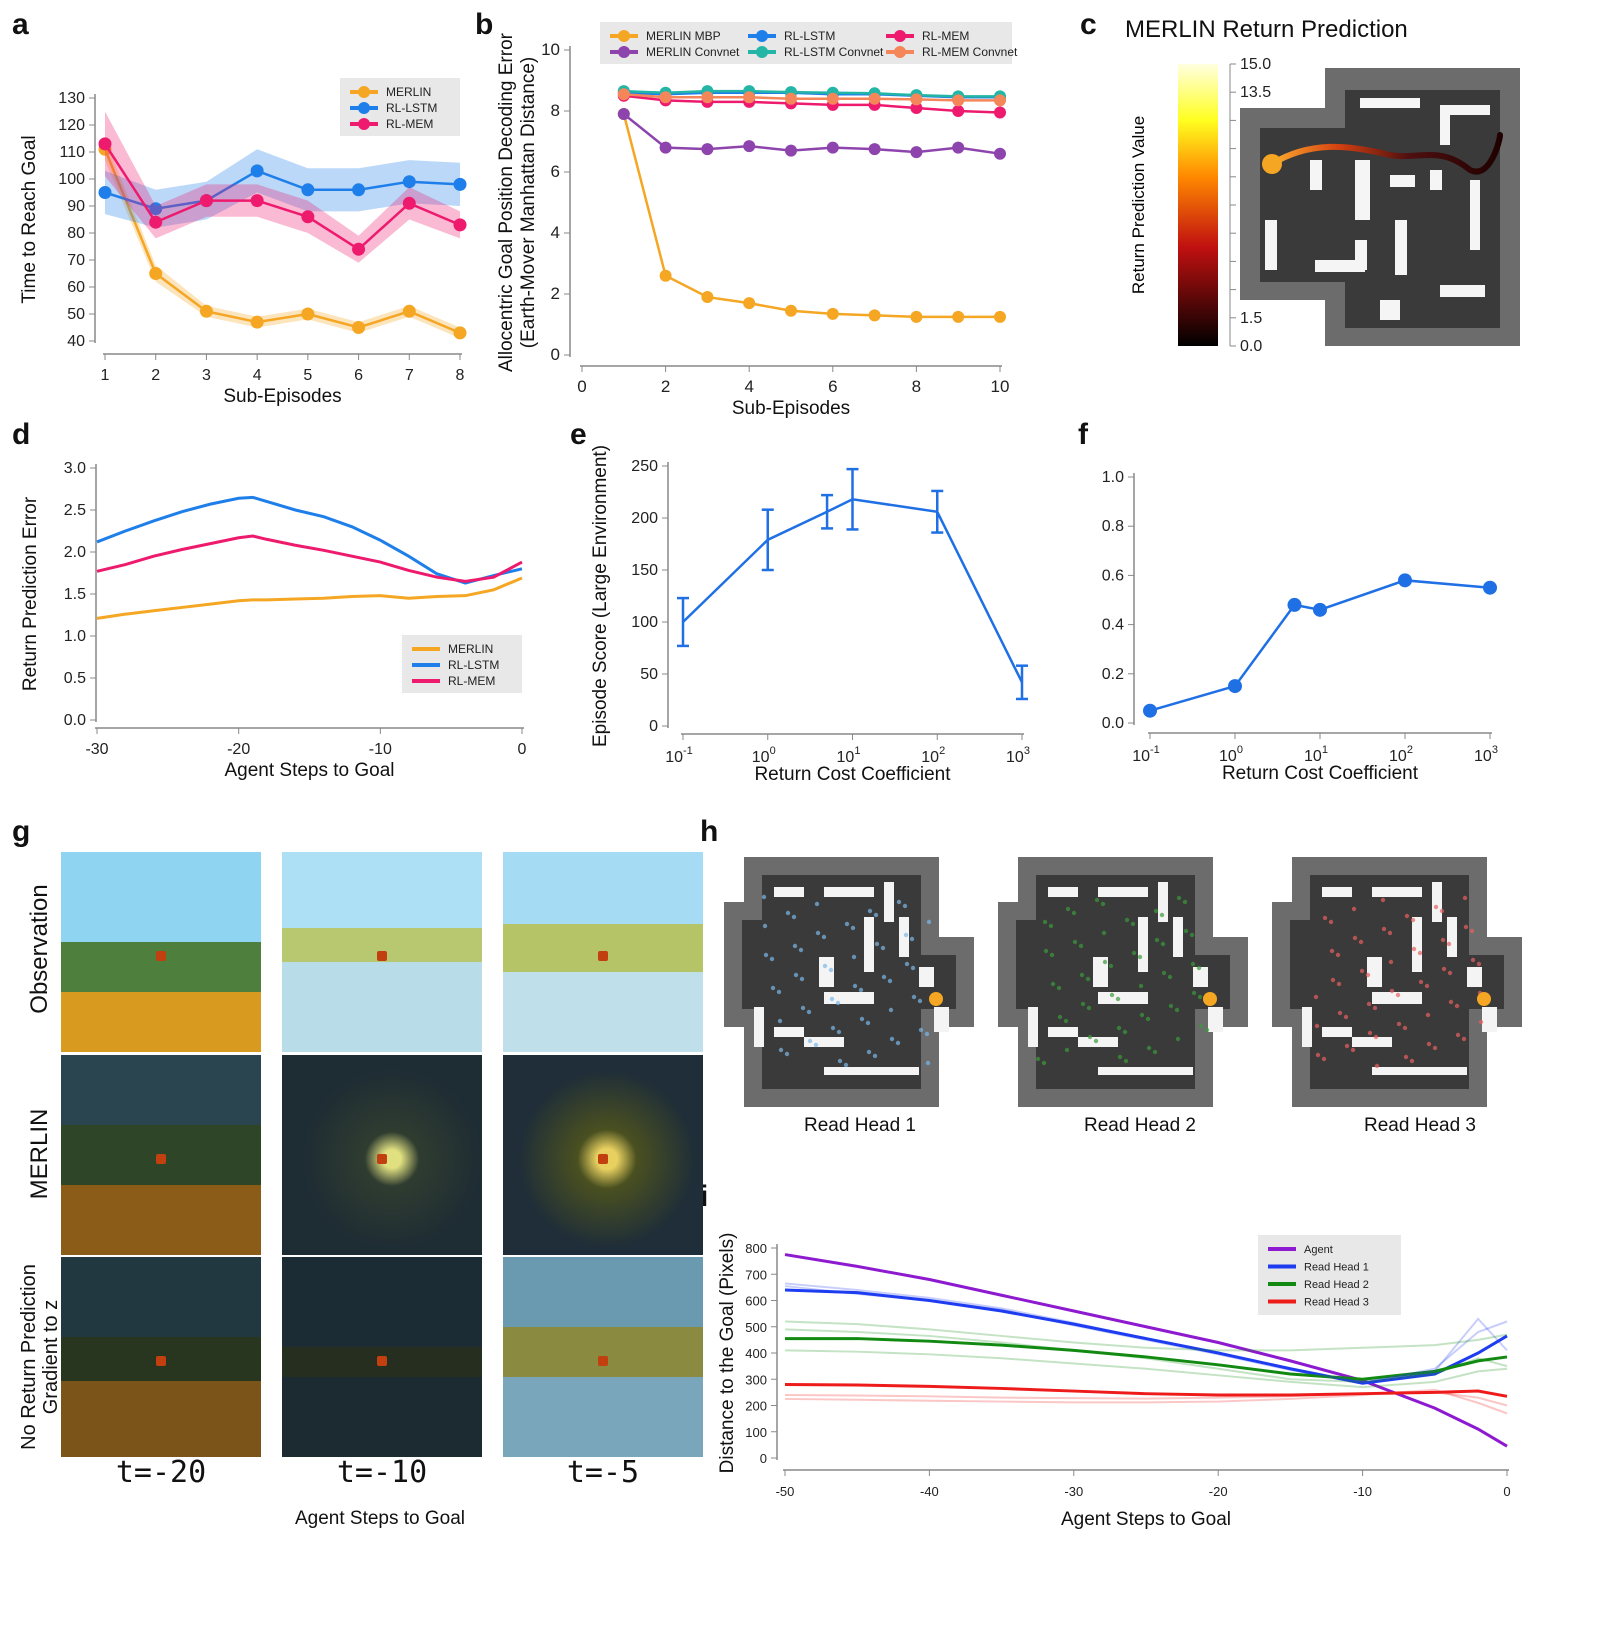 The height and width of the screenshot is (1628, 1609). Describe the element at coordinates (578, 434) in the screenshot. I see `panel-letter-e: e` at that location.